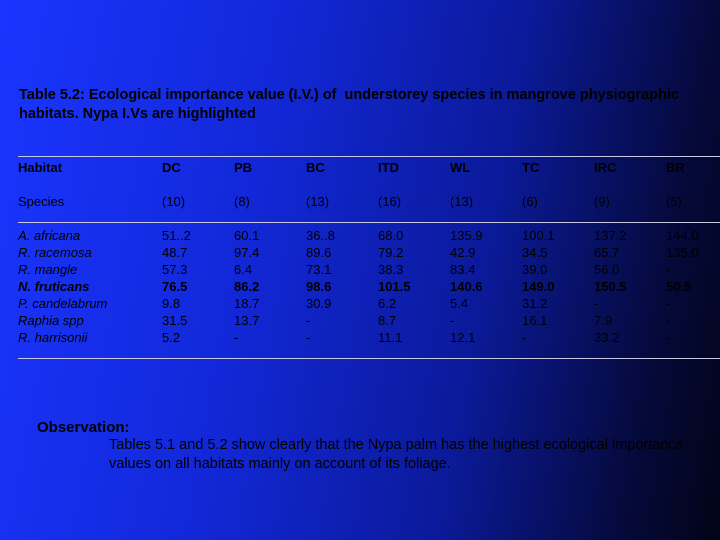 The height and width of the screenshot is (540, 720). I want to click on importance-value-cell: 60.1, so click(247, 235).